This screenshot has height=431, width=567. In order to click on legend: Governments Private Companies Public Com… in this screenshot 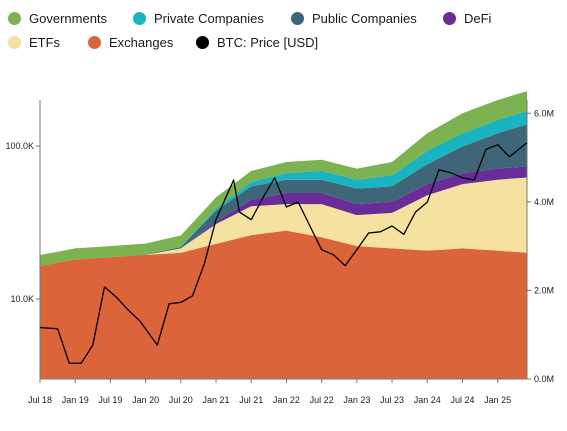, I will do `click(268, 30)`.